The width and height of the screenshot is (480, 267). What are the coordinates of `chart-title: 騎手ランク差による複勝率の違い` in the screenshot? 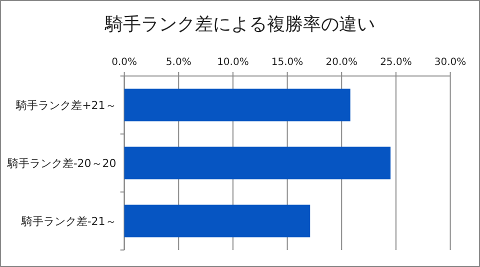 It's located at (239, 24).